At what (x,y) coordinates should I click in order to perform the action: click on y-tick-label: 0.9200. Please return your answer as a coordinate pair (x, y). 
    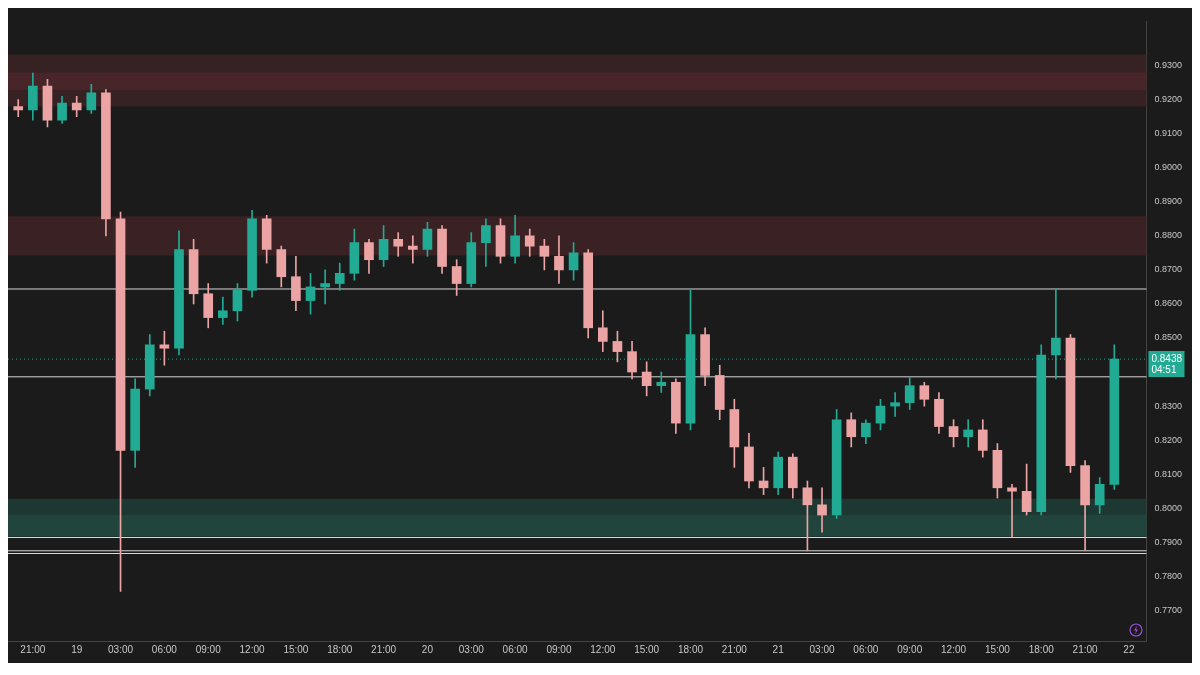
    Looking at the image, I should click on (1168, 99).